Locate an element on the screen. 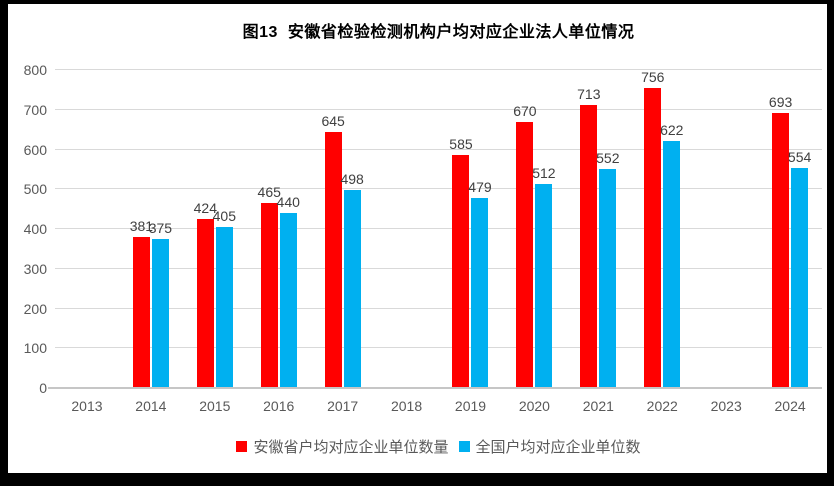 The image size is (834, 486). bar-national-2021: 552 is located at coordinates (608, 269).